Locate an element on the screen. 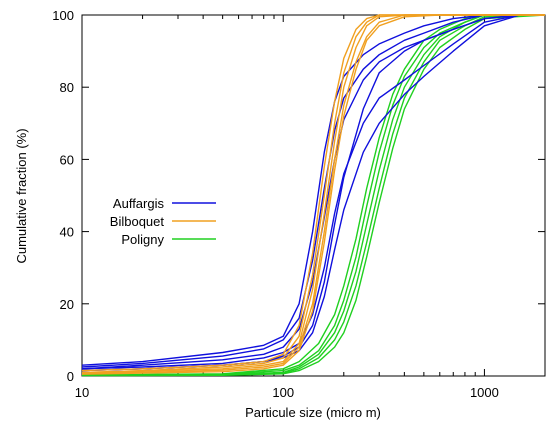 The height and width of the screenshot is (426, 546). x-tick-label: 10 is located at coordinates (82, 392).